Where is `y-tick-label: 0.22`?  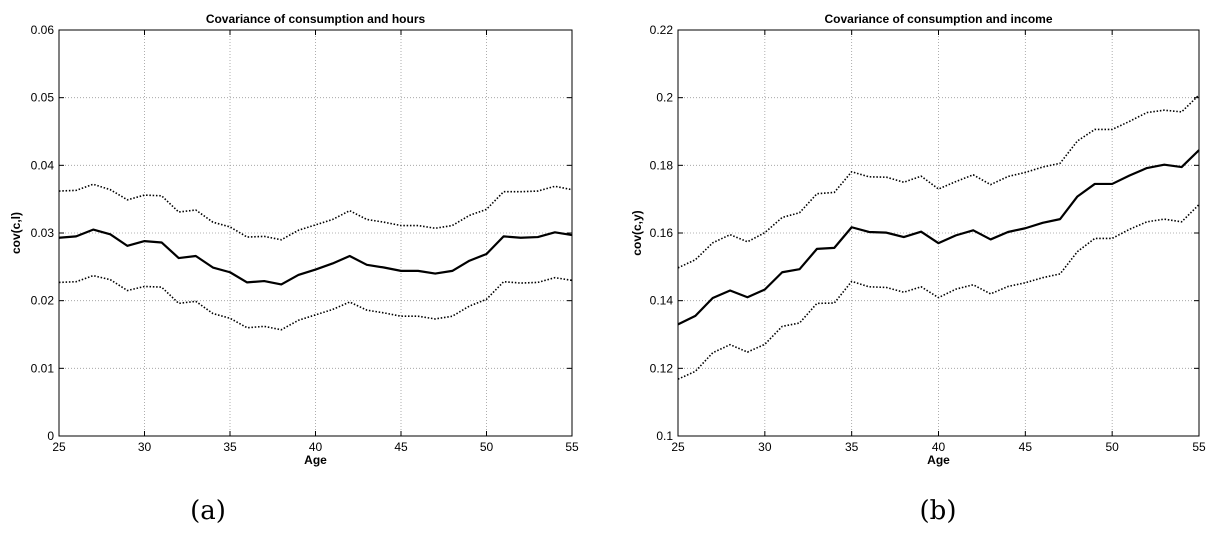 y-tick-label: 0.22 is located at coordinates (662, 30).